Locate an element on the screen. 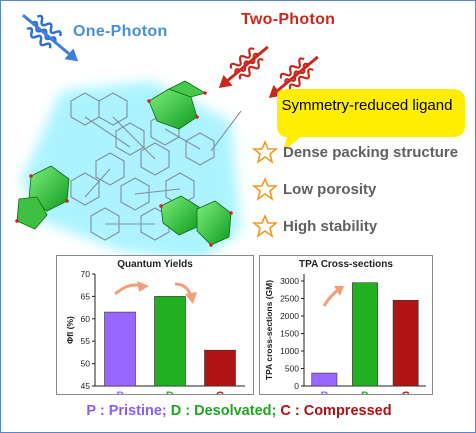 Image resolution: width=476 pixels, height=433 pixels. y-tick-label: 50 is located at coordinates (86, 364).